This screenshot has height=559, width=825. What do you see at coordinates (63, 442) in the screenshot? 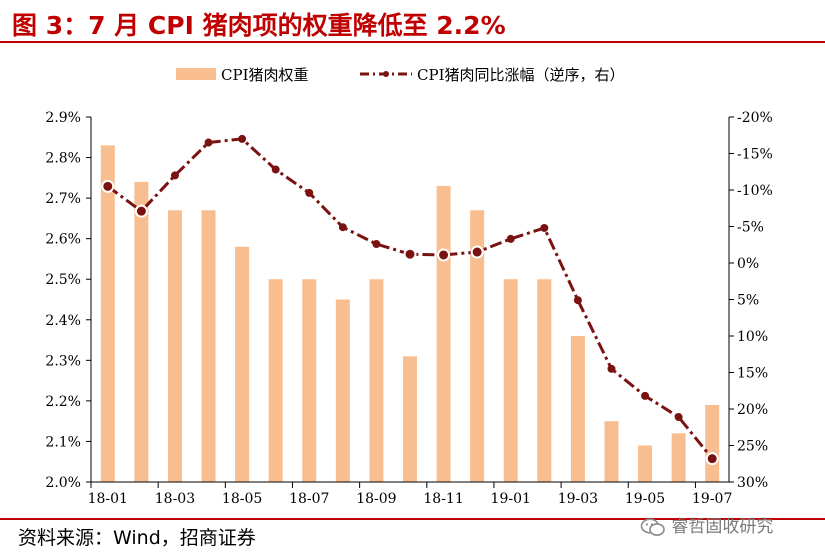
I see `y-left-tick-label: 2.1%` at bounding box center [63, 442].